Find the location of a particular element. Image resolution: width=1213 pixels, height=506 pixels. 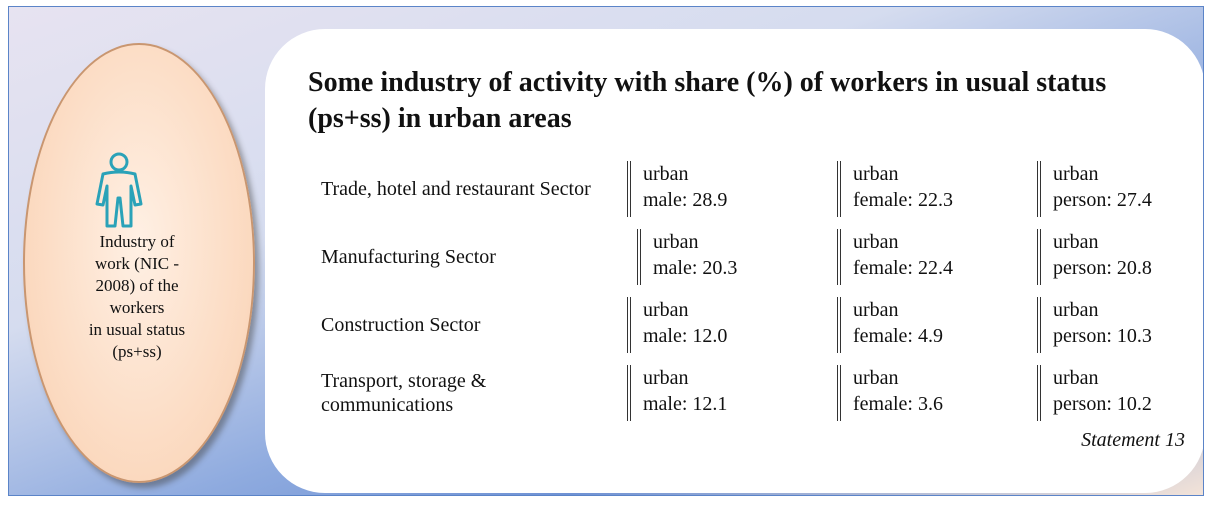

cell-line: person: 10.2 is located at coordinates (1102, 404).